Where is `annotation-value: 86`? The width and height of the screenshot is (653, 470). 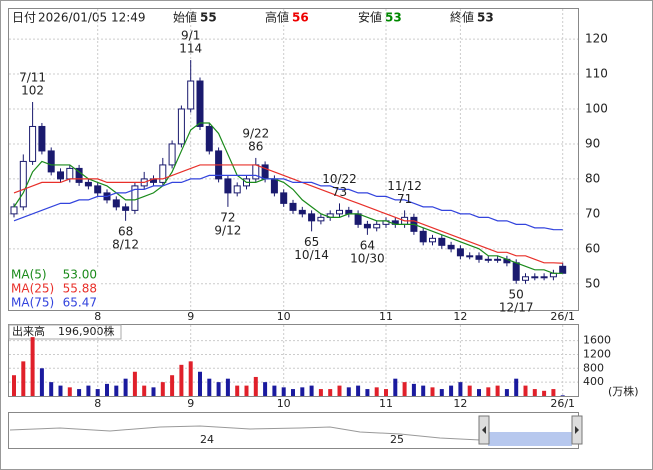
annotation-value: 86 is located at coordinates (255, 146).